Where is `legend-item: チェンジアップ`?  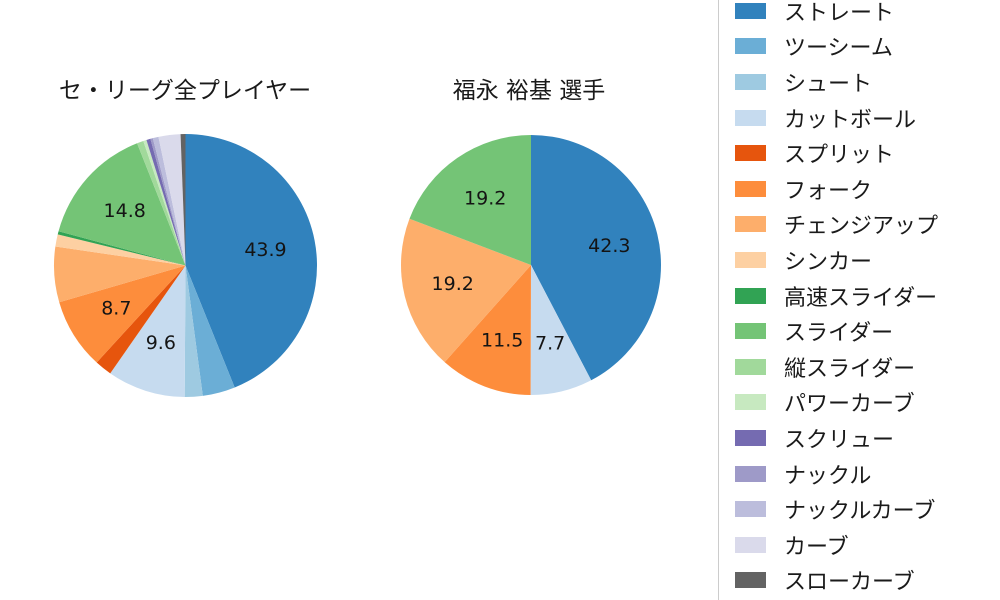
legend-item: チェンジアップ is located at coordinates (867, 225).